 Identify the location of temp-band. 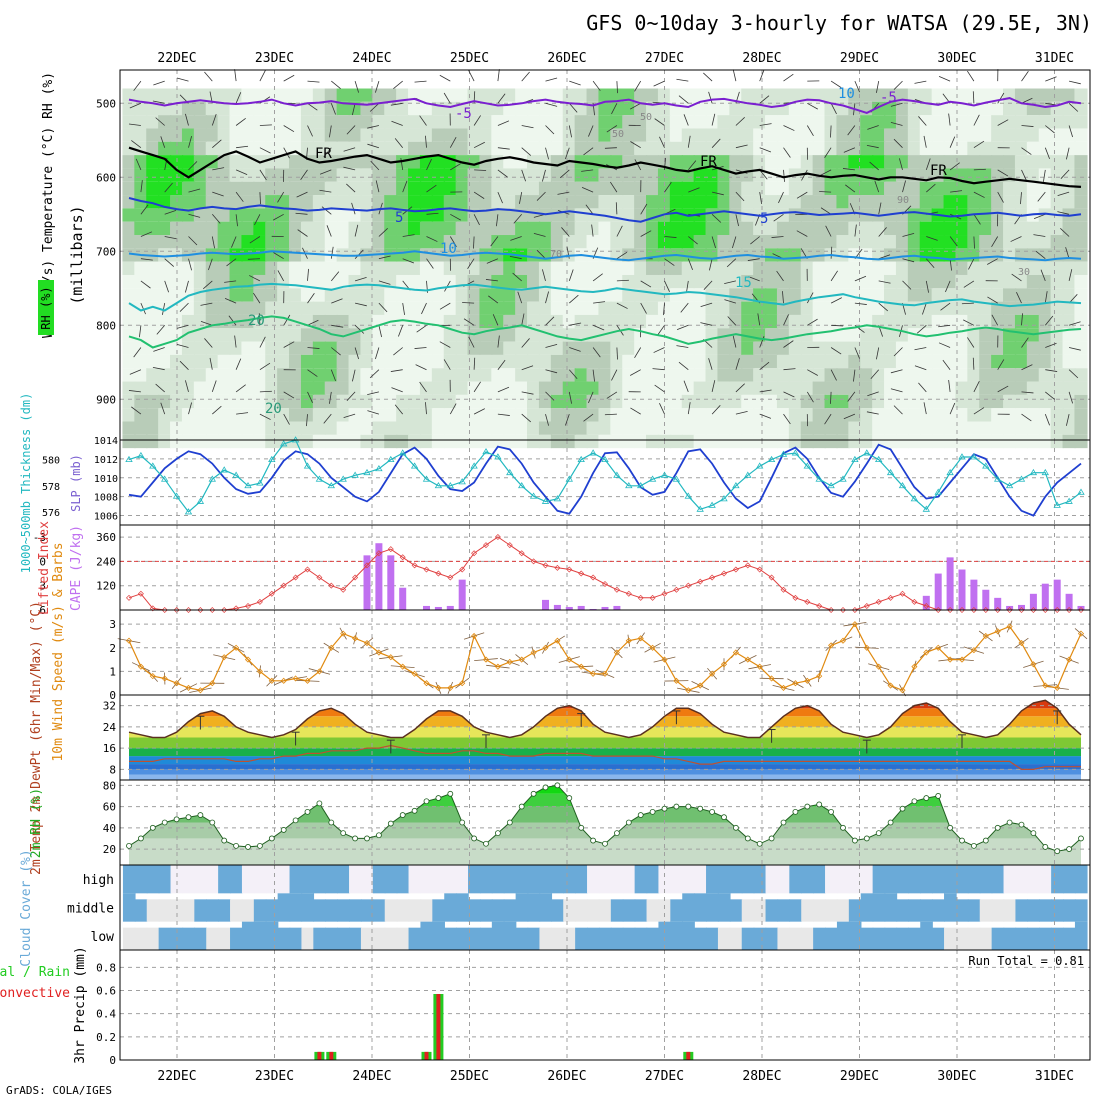
(605, 760).